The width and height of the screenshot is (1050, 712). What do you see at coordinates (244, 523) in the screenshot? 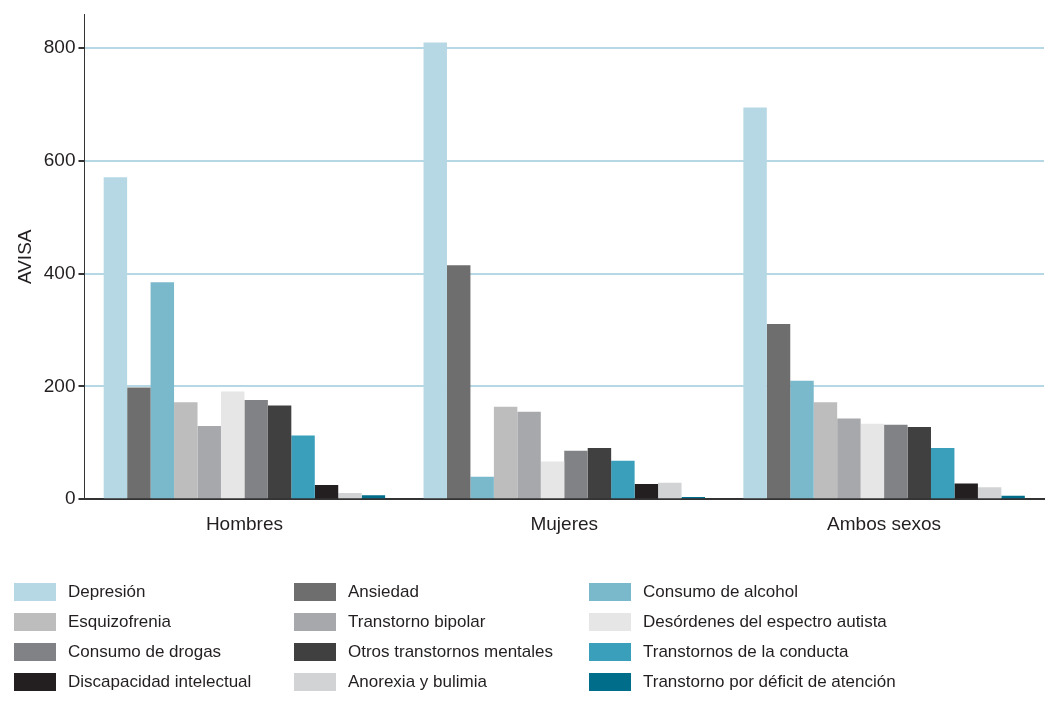
I see `x-tick-label: Hombres` at bounding box center [244, 523].